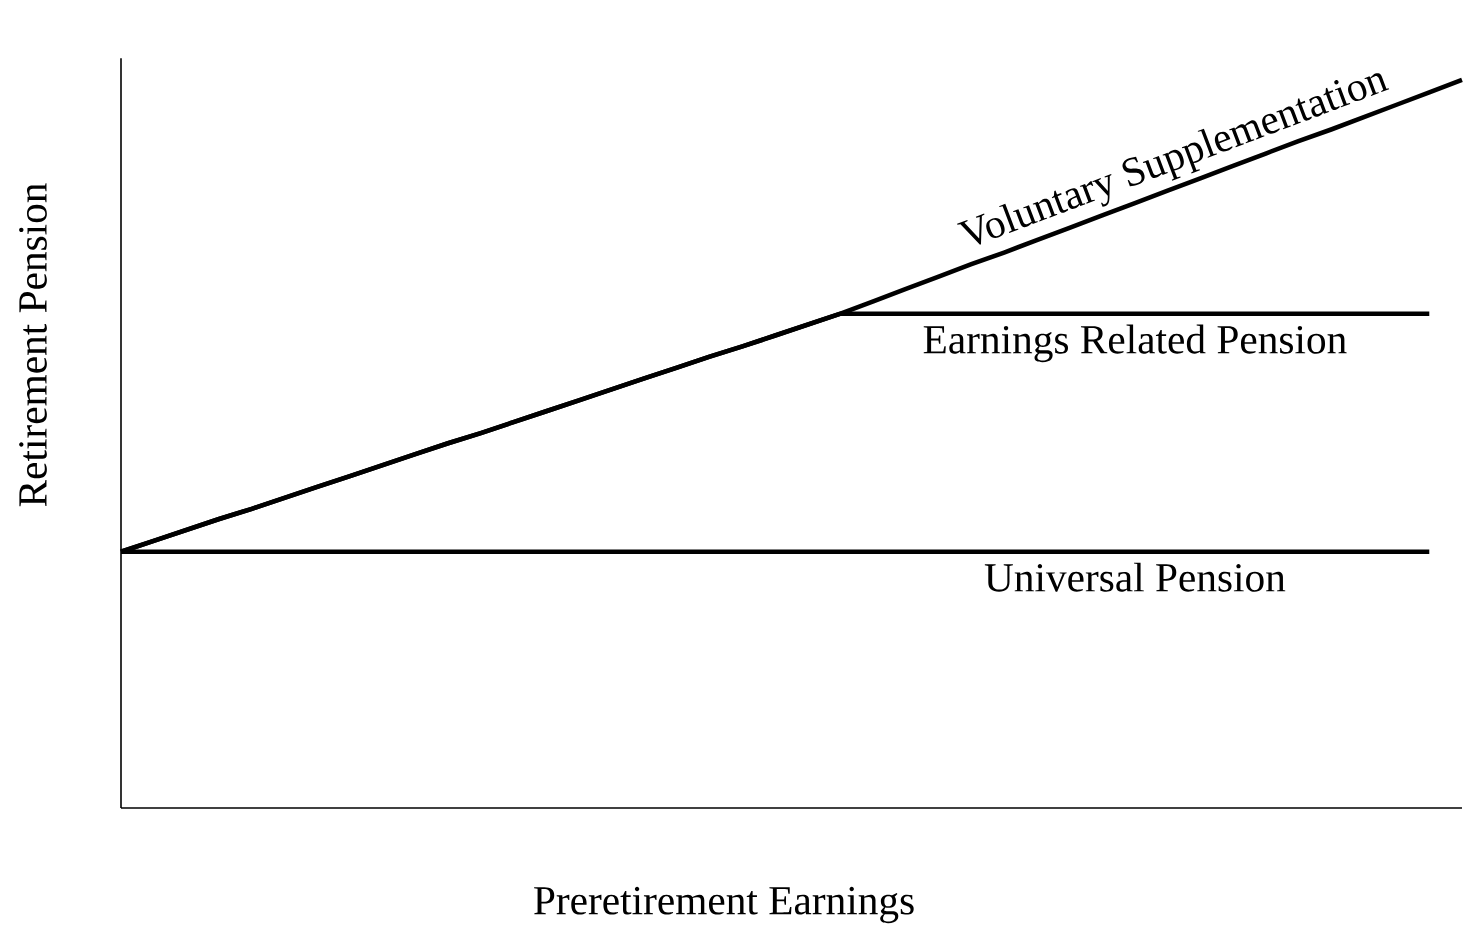 The image size is (1468, 929). Describe the element at coordinates (724, 905) in the screenshot. I see `x-axis-title: Preretirement Earnings` at that location.